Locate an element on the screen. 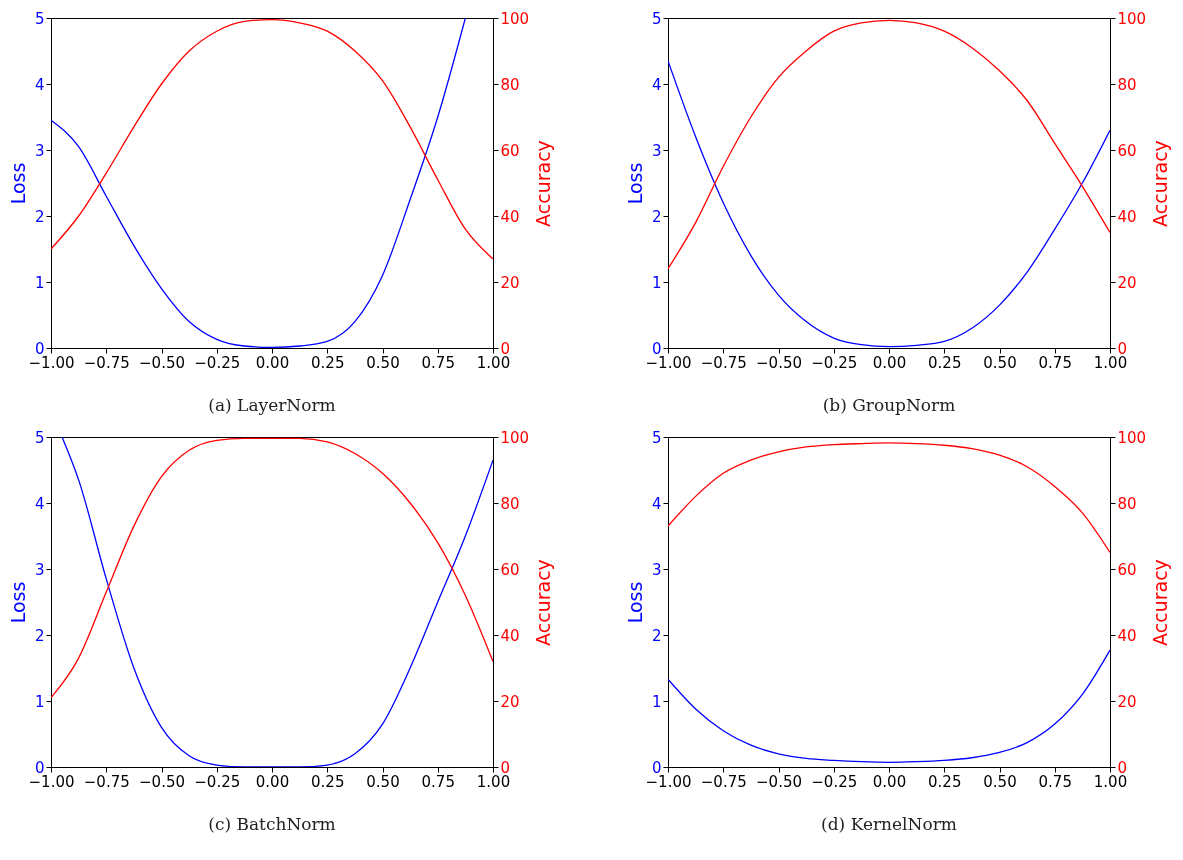  text: (b) GroupNorm is located at coordinates (889, 405).